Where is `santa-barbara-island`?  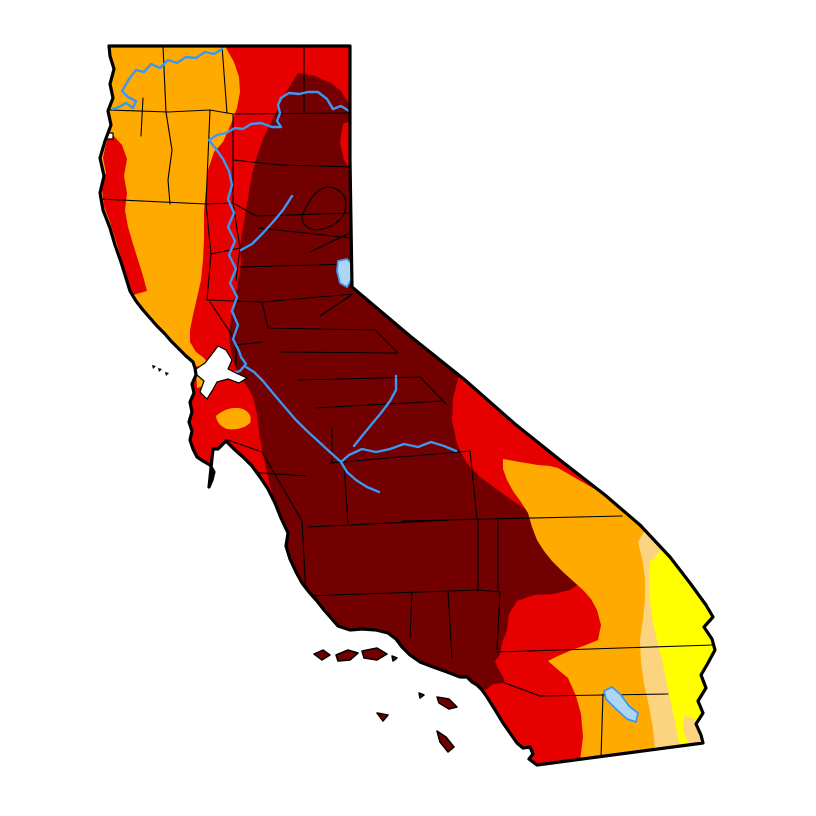 santa-barbara-island is located at coordinates (421, 695).